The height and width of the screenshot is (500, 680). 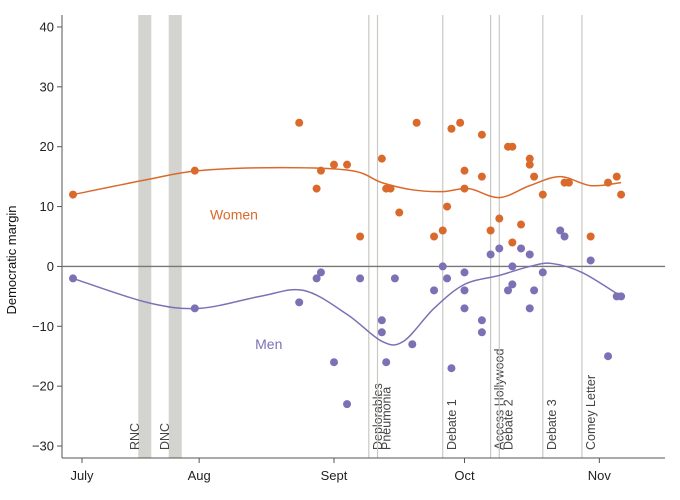 I want to click on y-tick-label: 10, so click(x=47, y=206).